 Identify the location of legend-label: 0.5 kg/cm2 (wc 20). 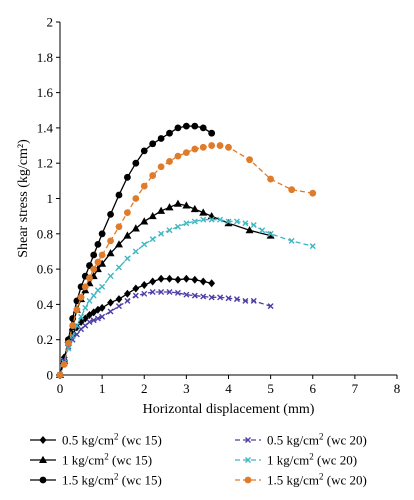
(317, 440).